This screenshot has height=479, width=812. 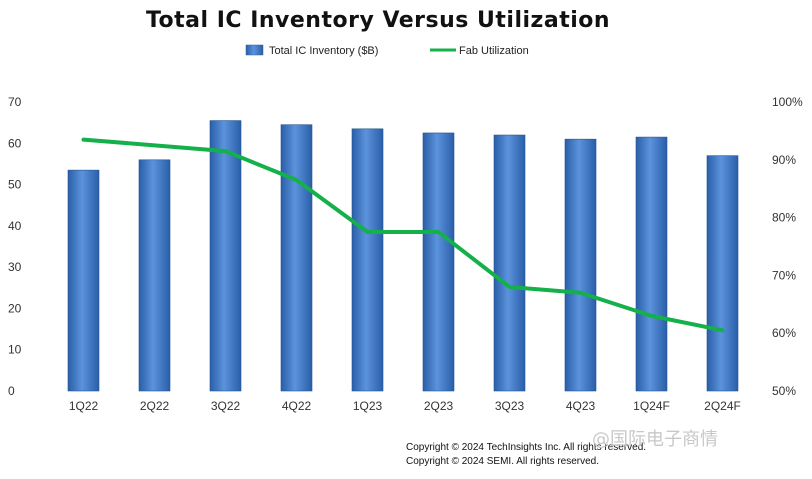 I want to click on x-tick-label: 2Q23, so click(x=439, y=406).